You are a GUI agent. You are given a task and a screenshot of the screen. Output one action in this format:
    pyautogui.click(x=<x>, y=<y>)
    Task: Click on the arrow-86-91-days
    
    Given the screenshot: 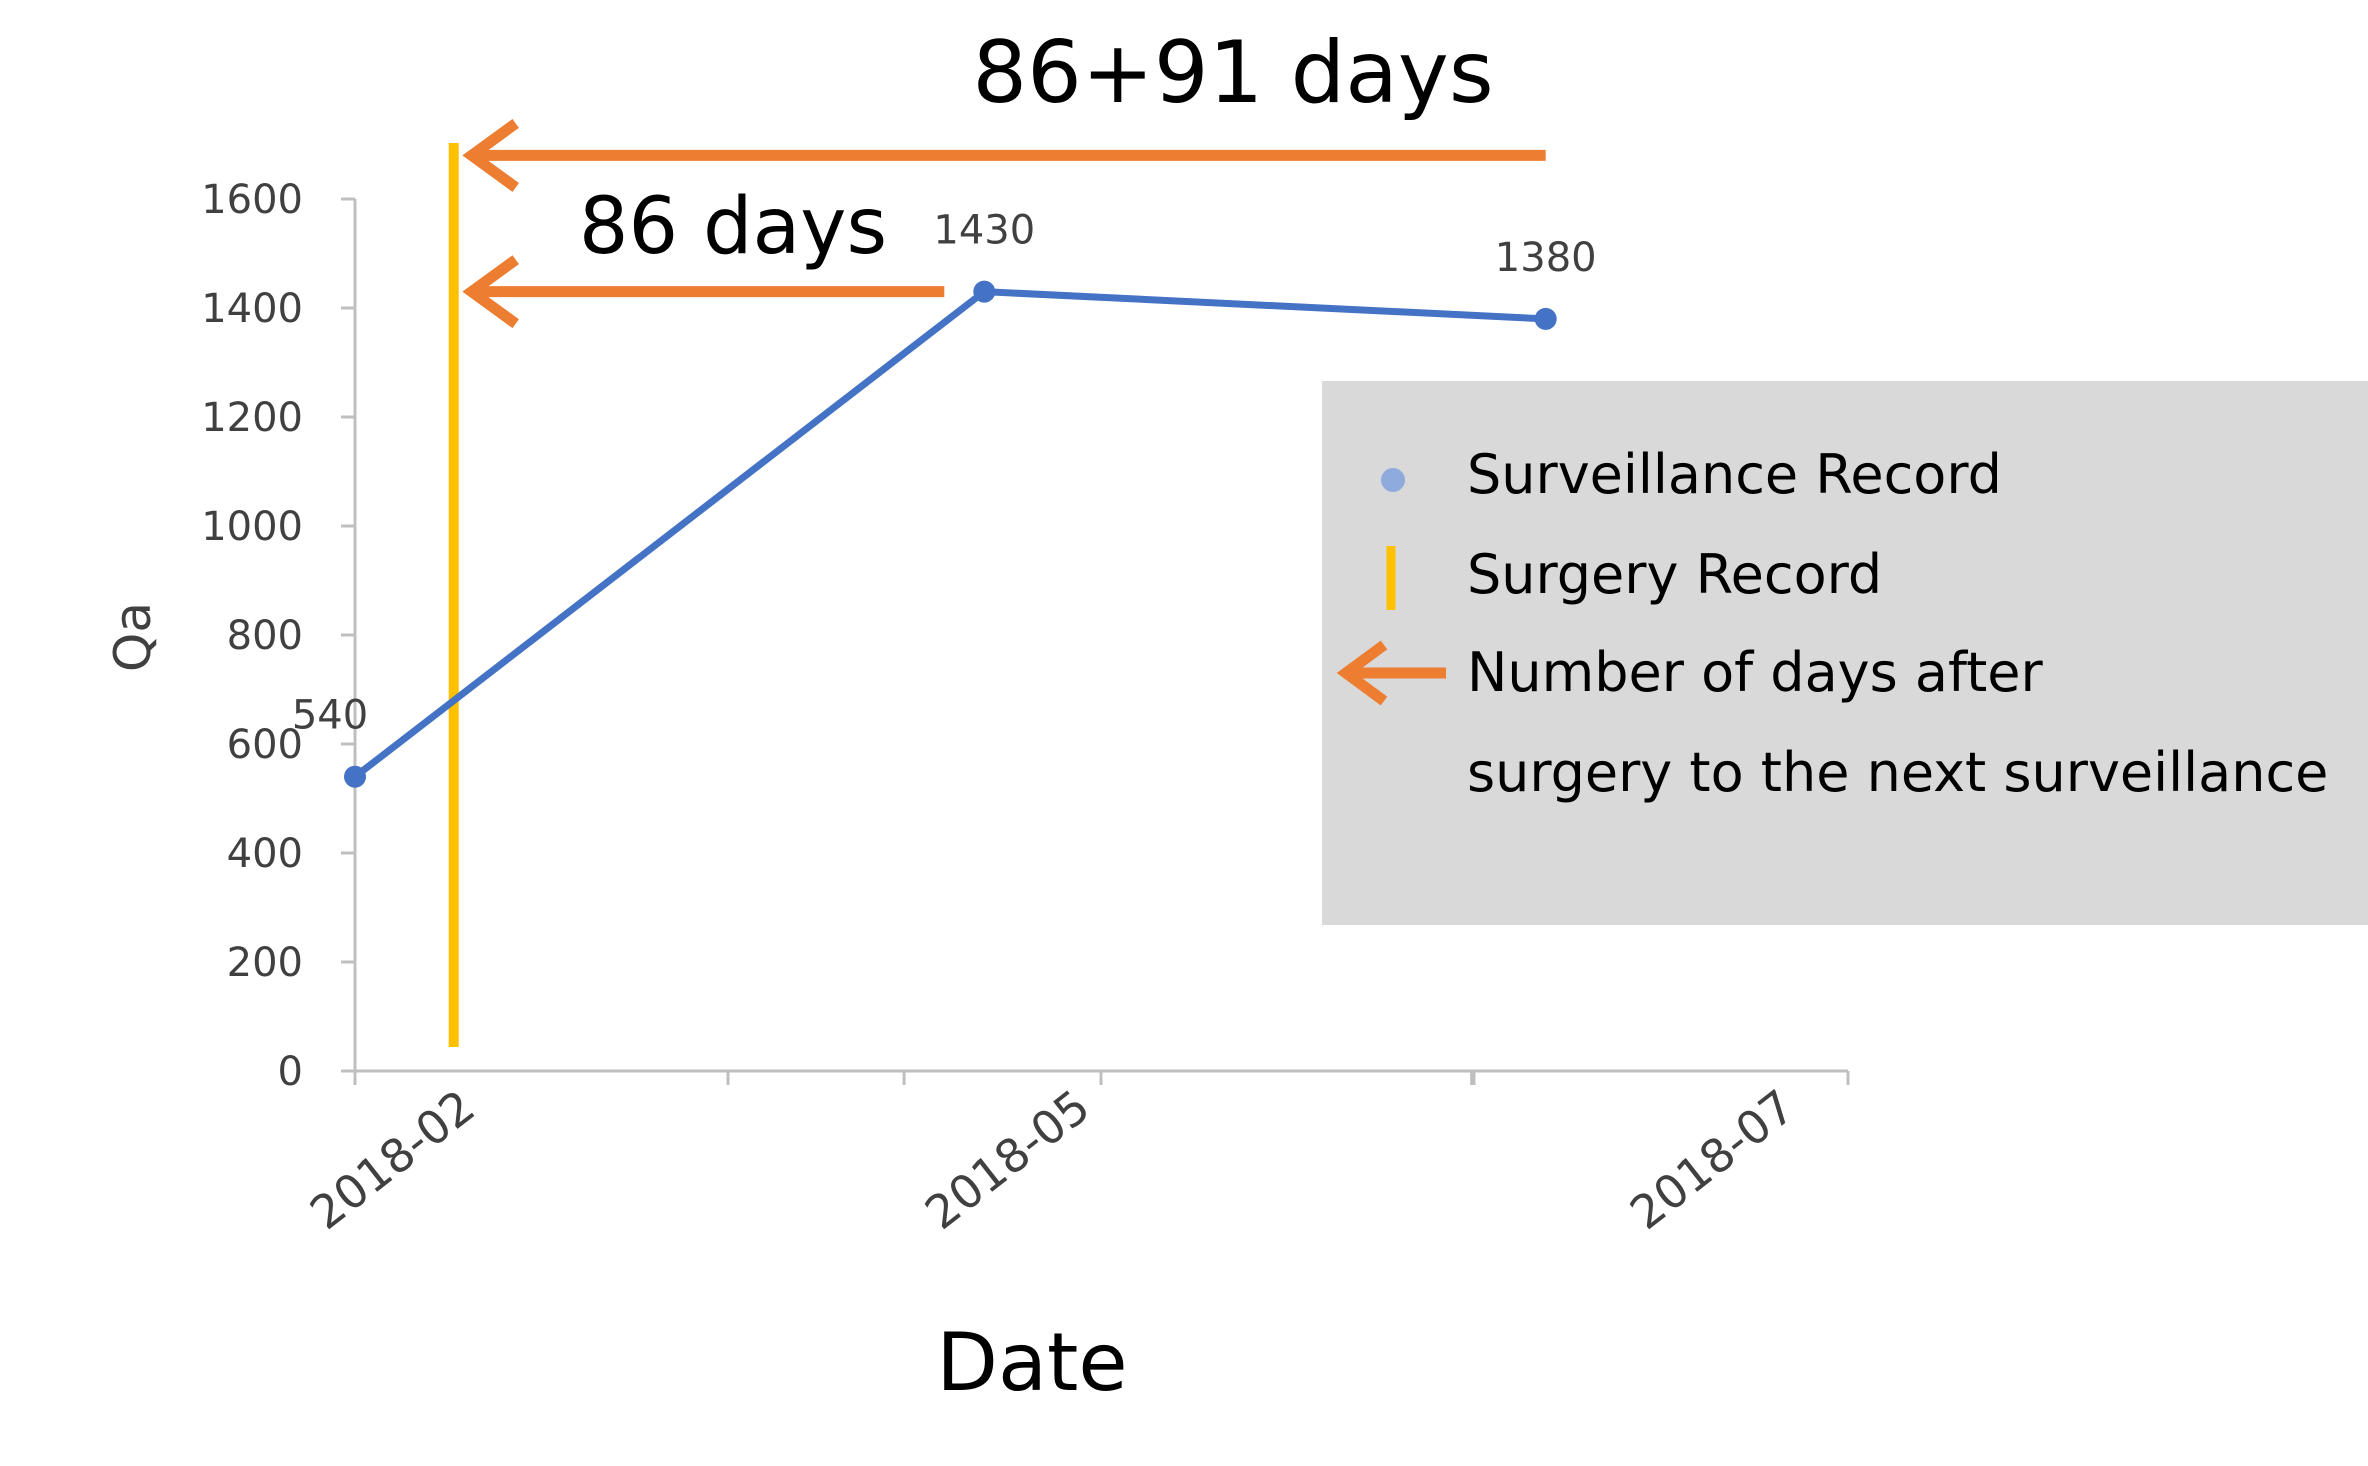 What is the action you would take?
    pyautogui.click(x=1004, y=155)
    